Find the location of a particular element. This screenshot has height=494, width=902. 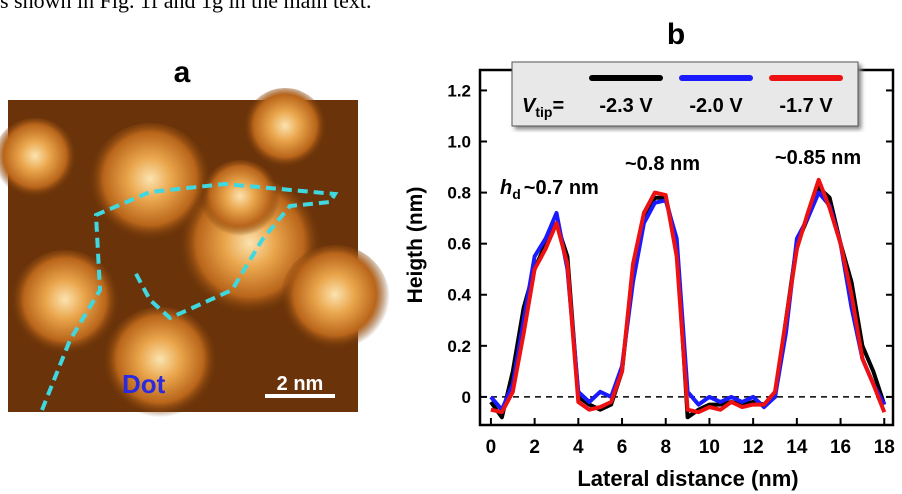

dot-label: Dot is located at coordinates (144, 384).